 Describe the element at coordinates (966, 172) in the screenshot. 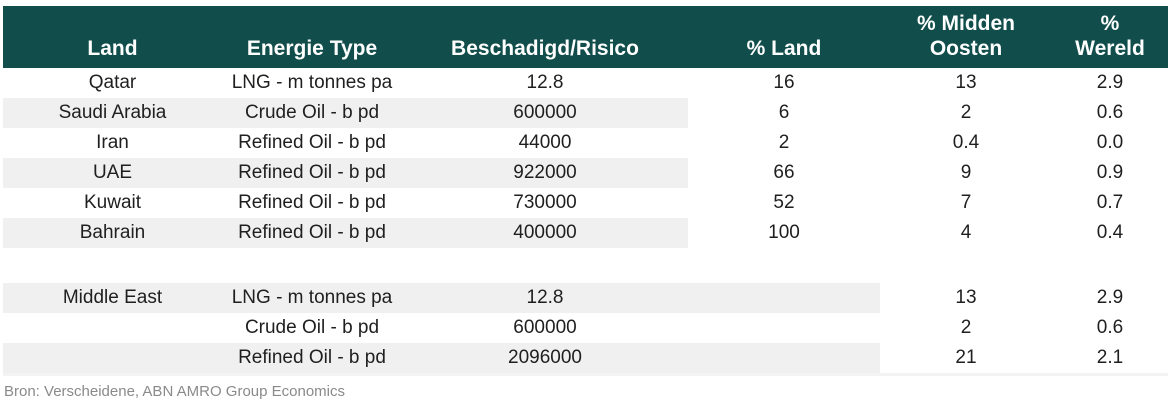

I see `cell-pct-midden-oosten: 9` at that location.